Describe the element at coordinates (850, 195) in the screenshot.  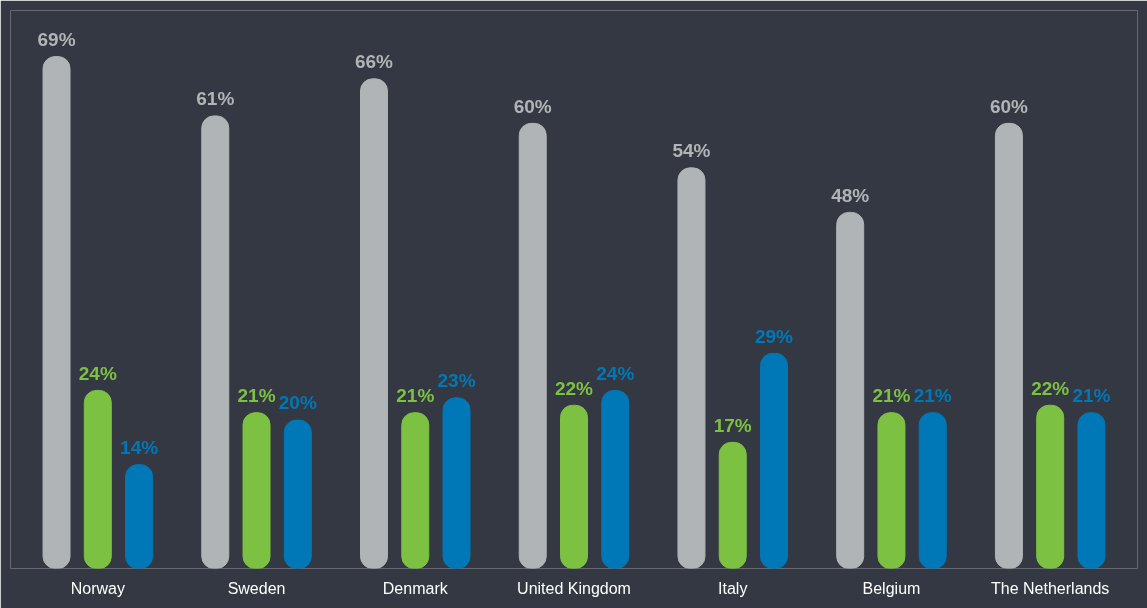
I see `data-label: 48%` at that location.